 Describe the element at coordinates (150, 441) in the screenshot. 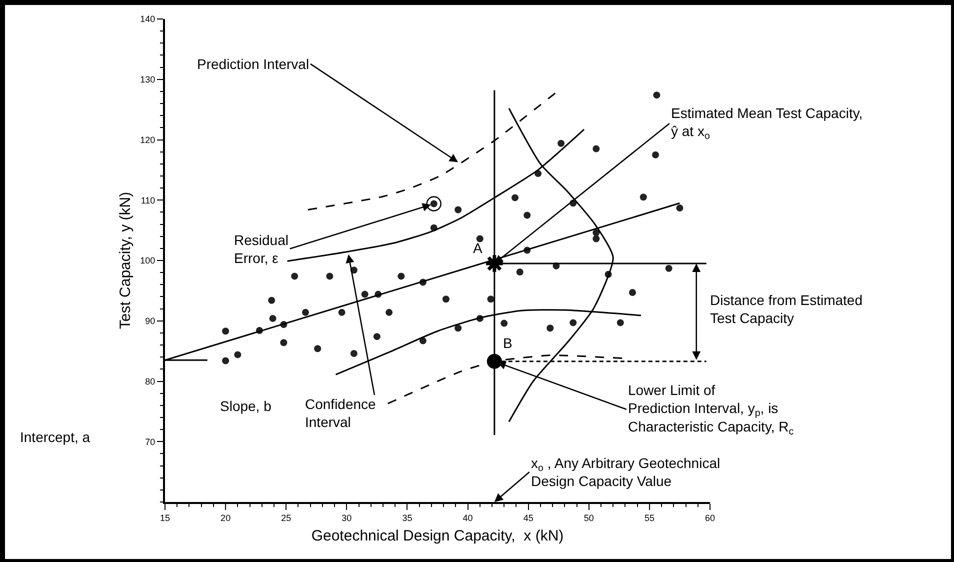

I see `y-tick-label: 70` at that location.